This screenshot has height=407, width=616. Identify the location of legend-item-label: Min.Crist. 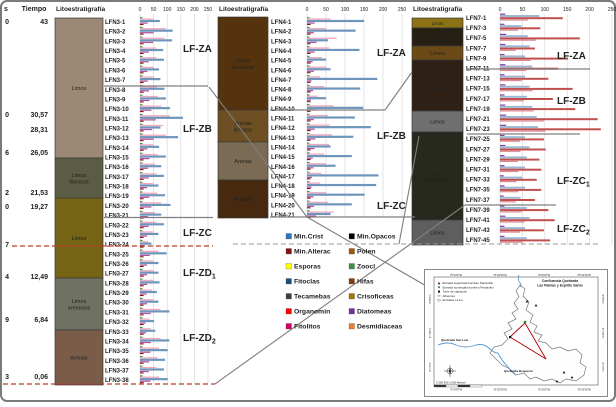
(309, 237).